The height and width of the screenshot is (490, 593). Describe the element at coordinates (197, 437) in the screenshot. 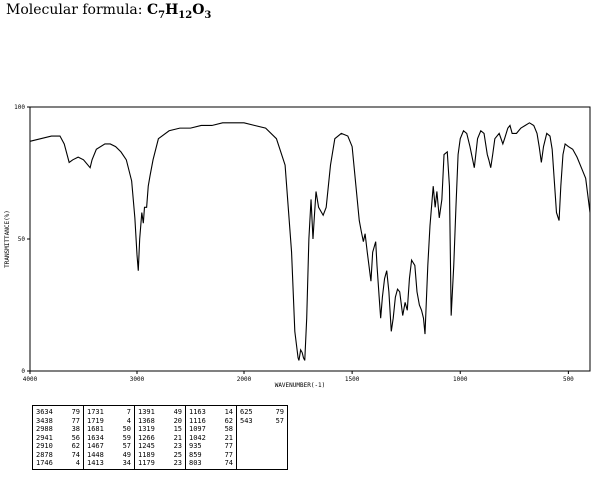

I see `peak-wavenumber: 1042` at that location.